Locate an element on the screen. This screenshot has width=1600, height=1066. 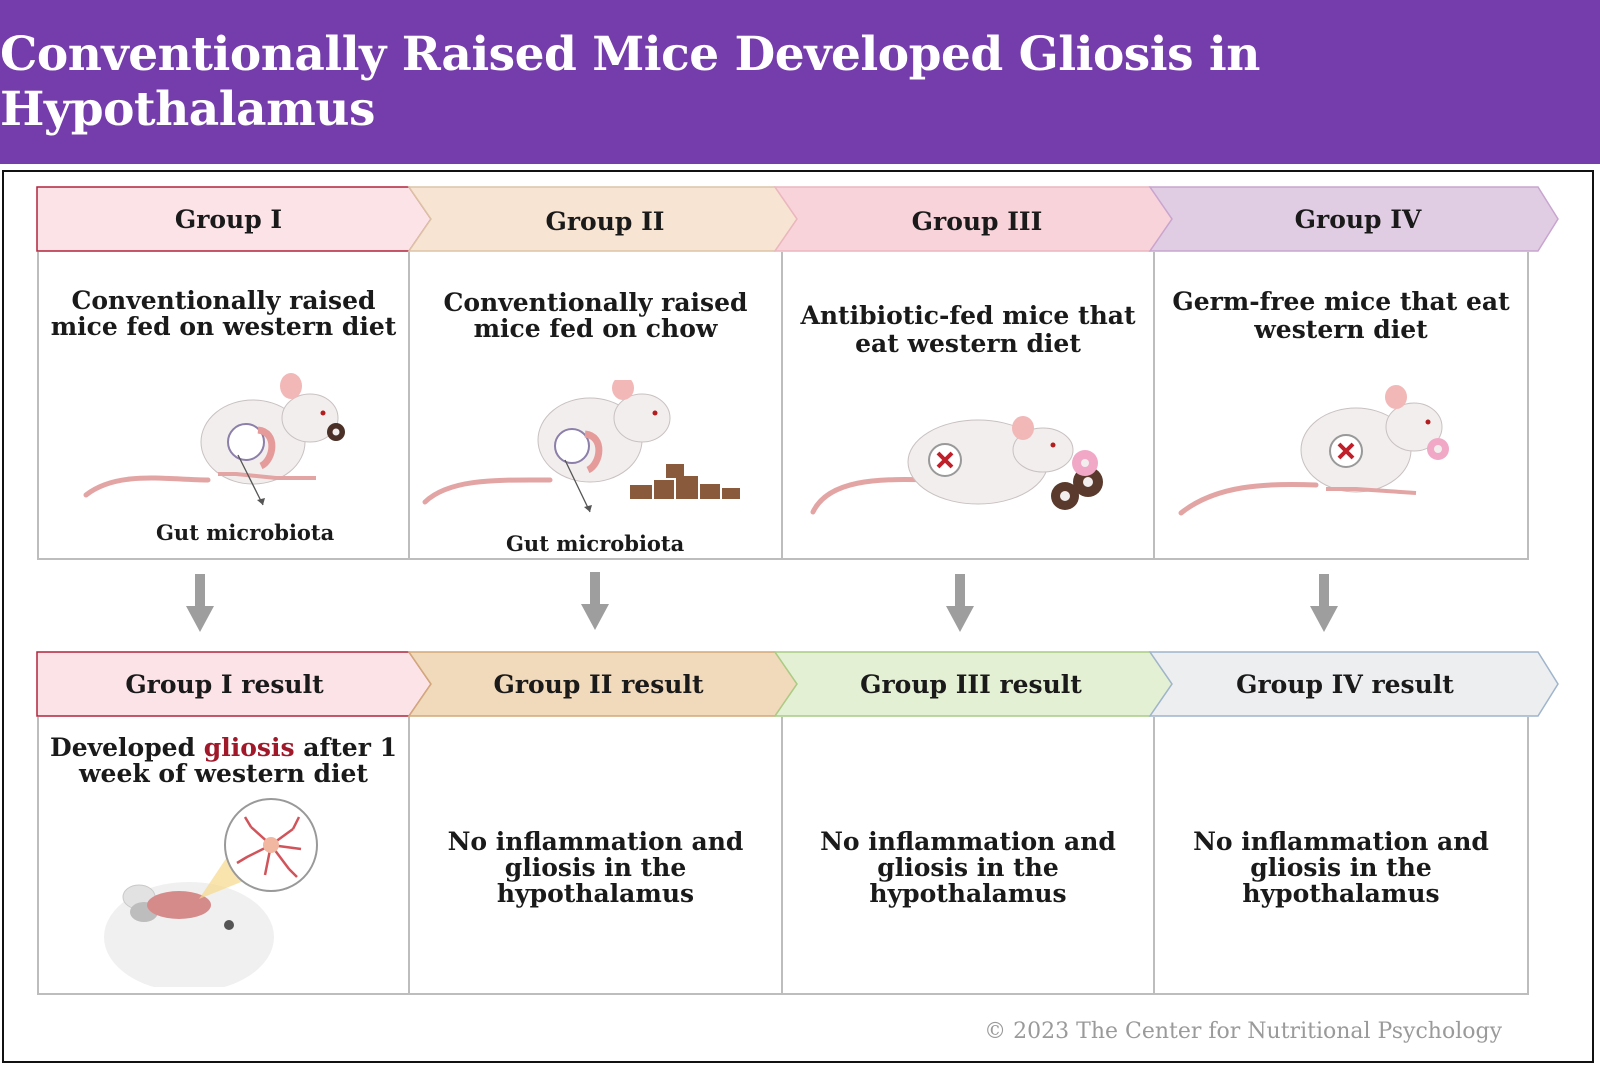
group-4-description: Germ-free mice that eat western diet is located at coordinates (1341, 315).